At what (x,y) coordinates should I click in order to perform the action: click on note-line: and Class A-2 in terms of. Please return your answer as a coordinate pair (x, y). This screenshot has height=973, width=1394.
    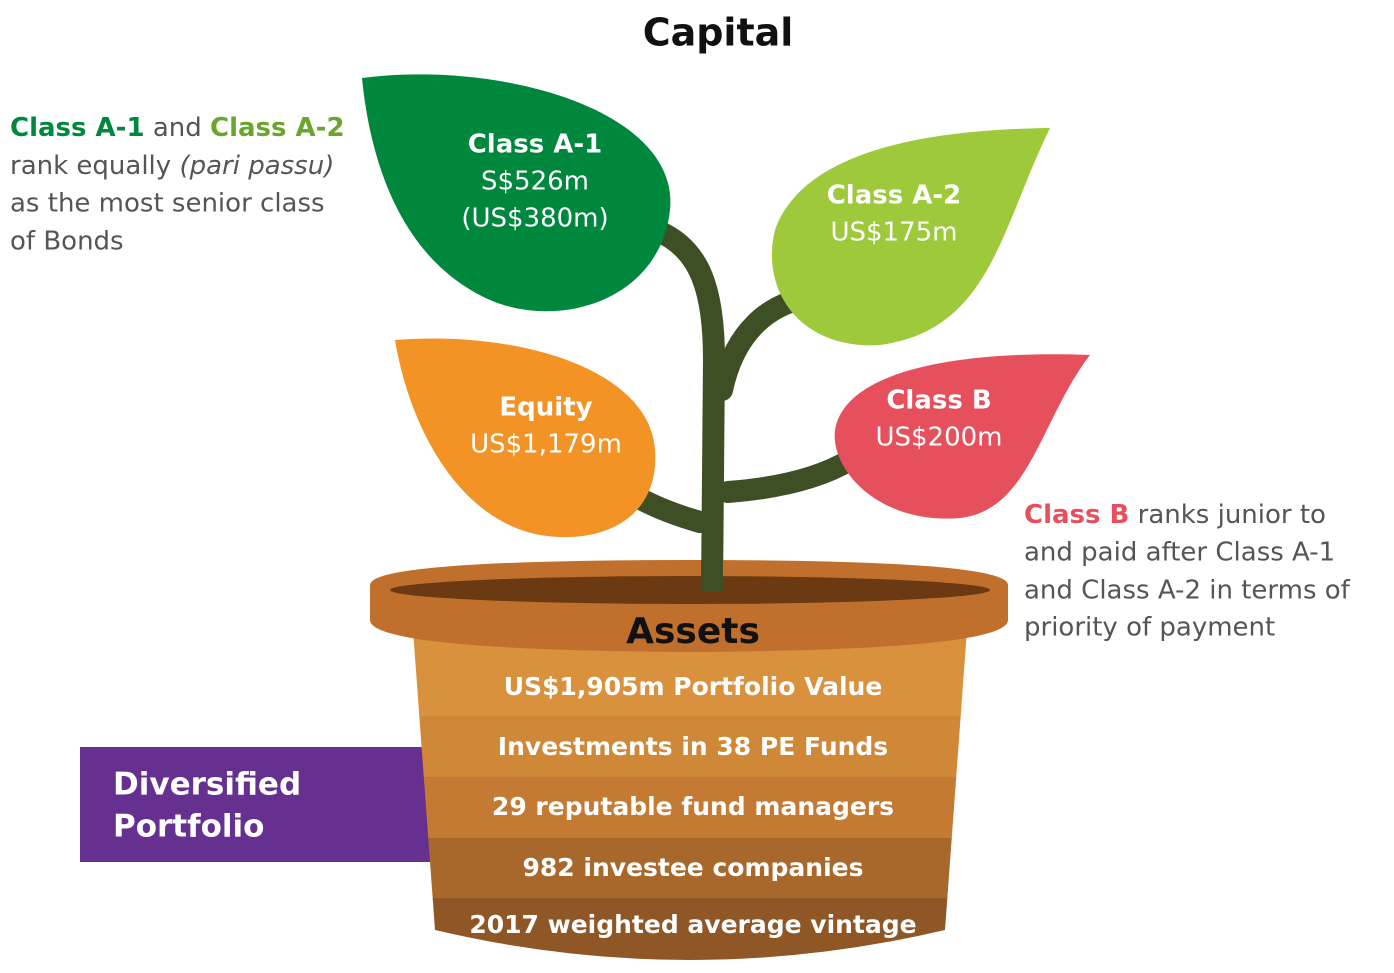
    Looking at the image, I should click on (1187, 591).